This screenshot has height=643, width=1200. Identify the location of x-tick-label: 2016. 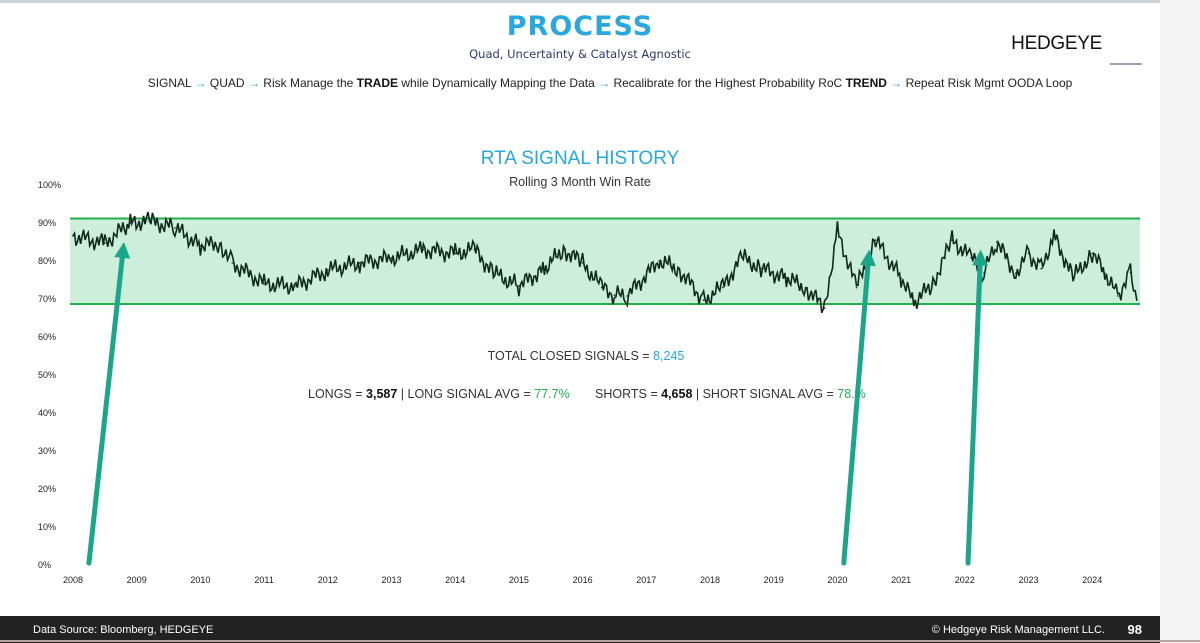
(583, 580).